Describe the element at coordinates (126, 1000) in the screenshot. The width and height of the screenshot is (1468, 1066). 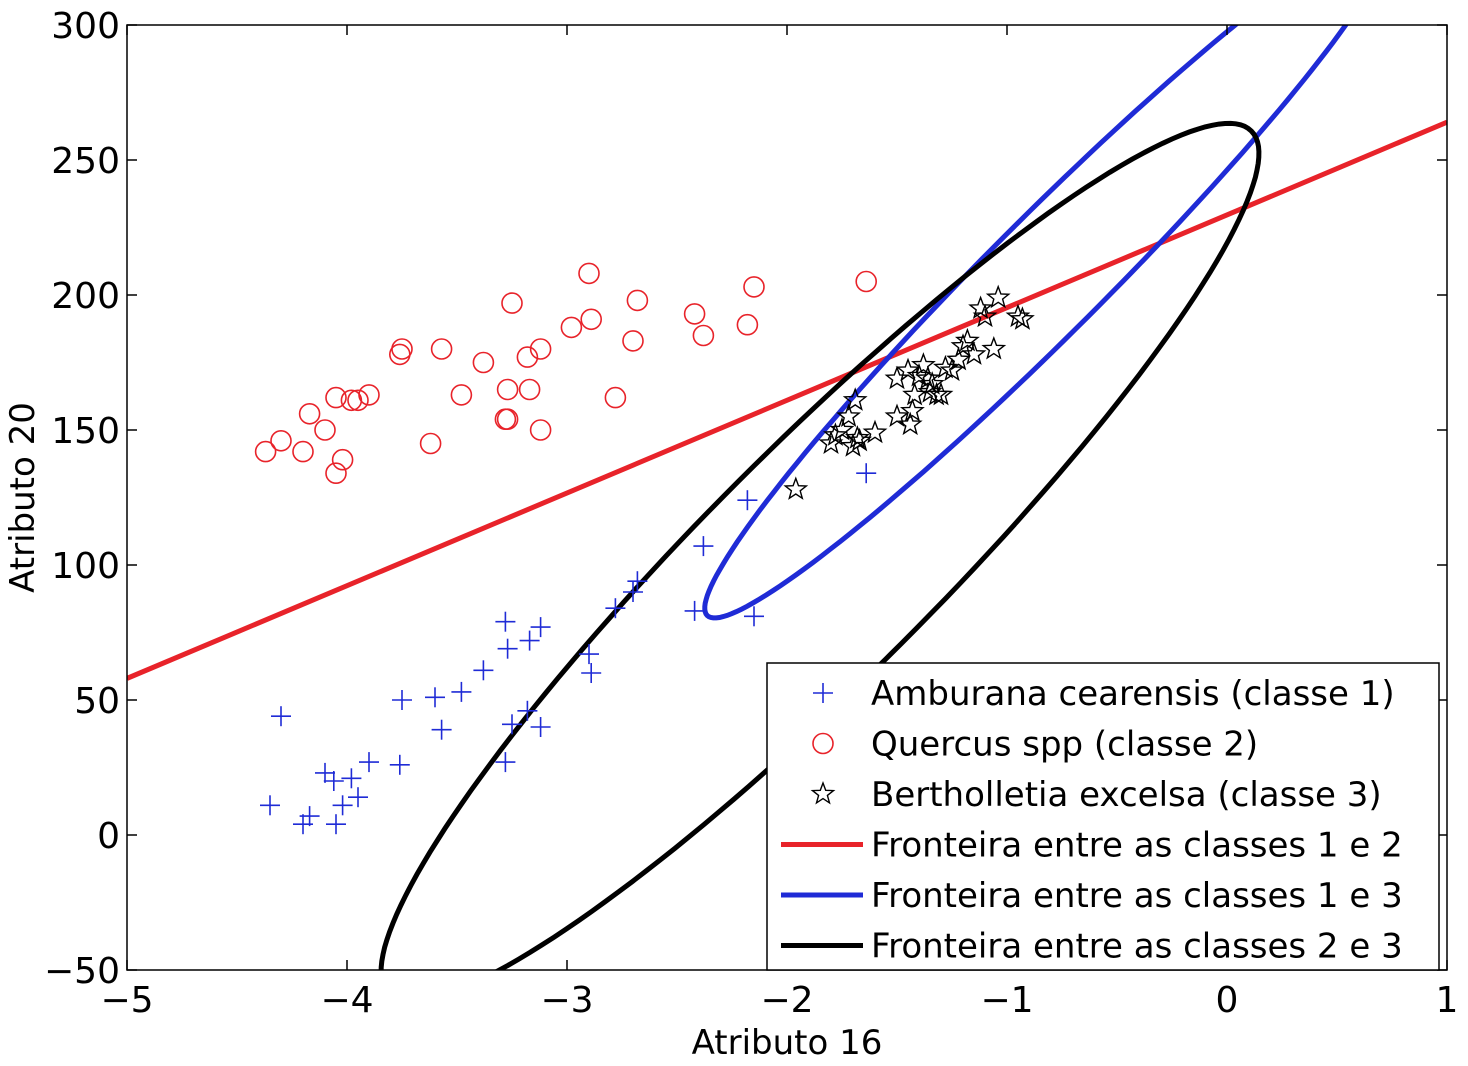
I see `x-tick-label: −5` at that location.